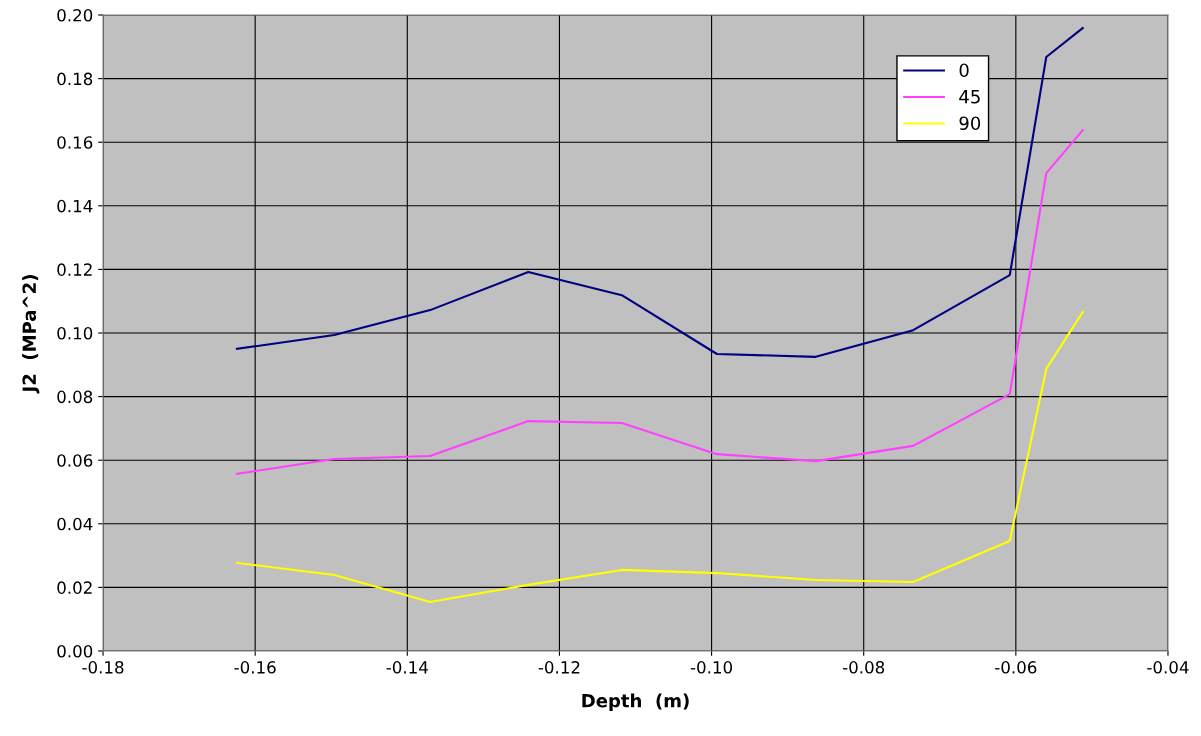 The image size is (1201, 736). I want to click on x-tick-label: -0.12, so click(559, 667).